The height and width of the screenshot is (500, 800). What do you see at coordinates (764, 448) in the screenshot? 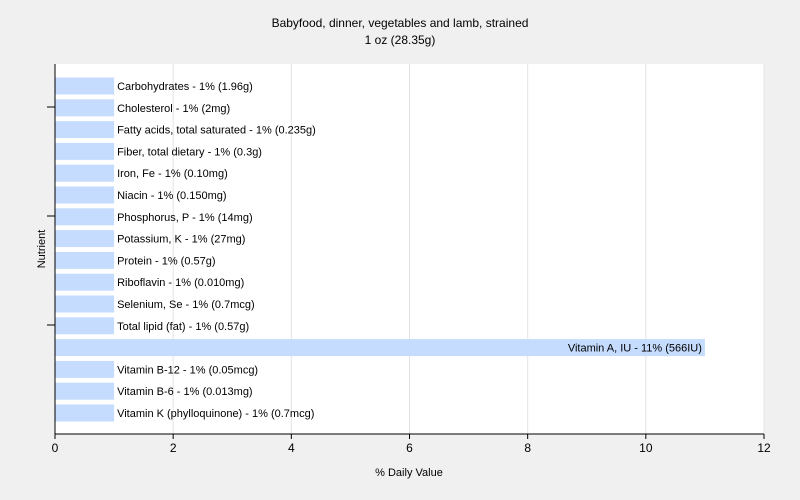
I see `x-tick-label: 12` at bounding box center [764, 448].